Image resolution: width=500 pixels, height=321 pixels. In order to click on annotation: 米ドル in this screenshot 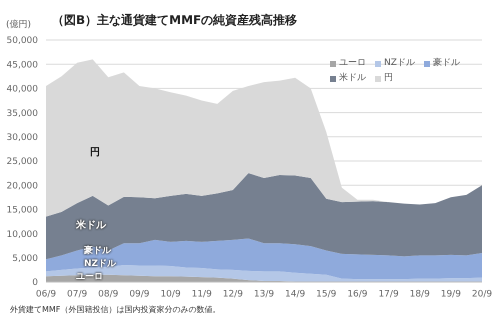, I will do `click(91, 225)`.